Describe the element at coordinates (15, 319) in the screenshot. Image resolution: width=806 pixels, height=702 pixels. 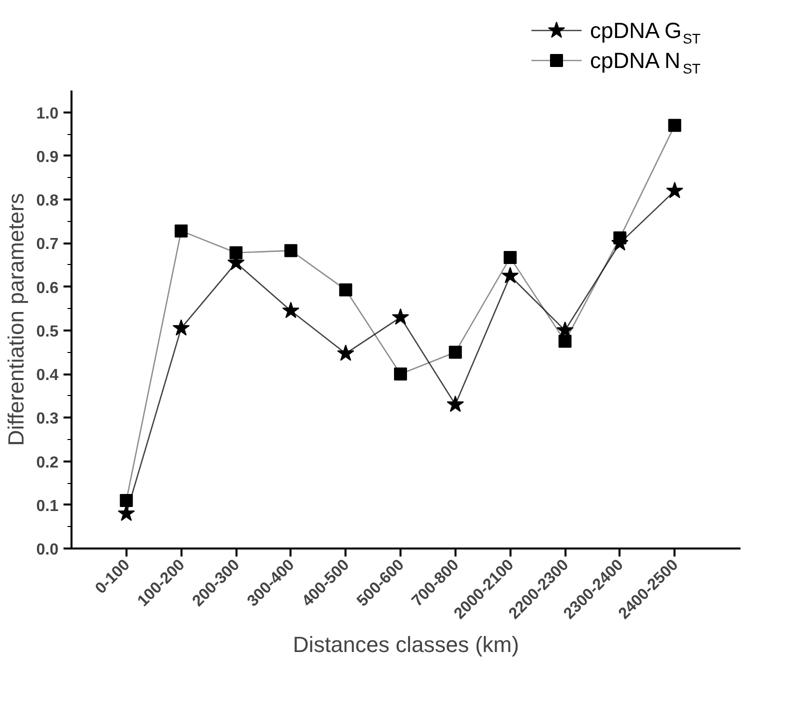
I see `y-axis-title: Differentiation parameters` at that location.